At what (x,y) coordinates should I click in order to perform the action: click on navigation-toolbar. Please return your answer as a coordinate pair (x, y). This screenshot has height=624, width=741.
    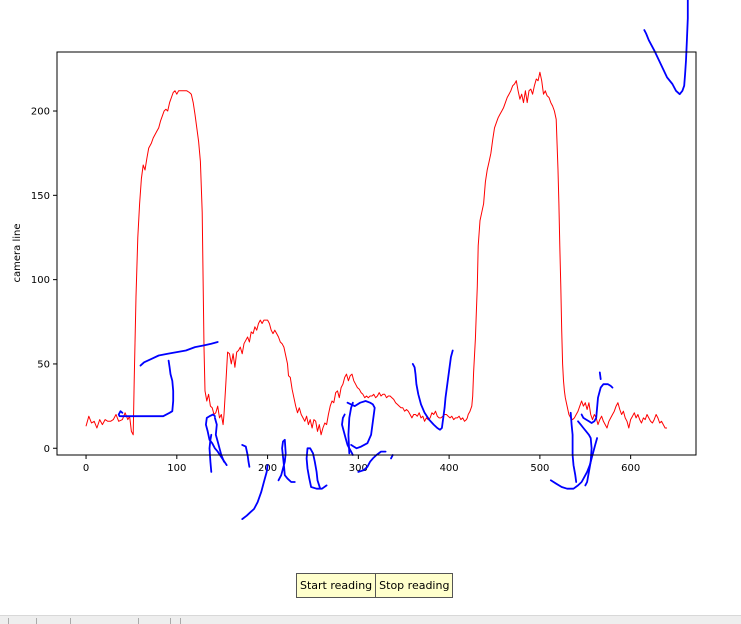
    Looking at the image, I should click on (370, 619).